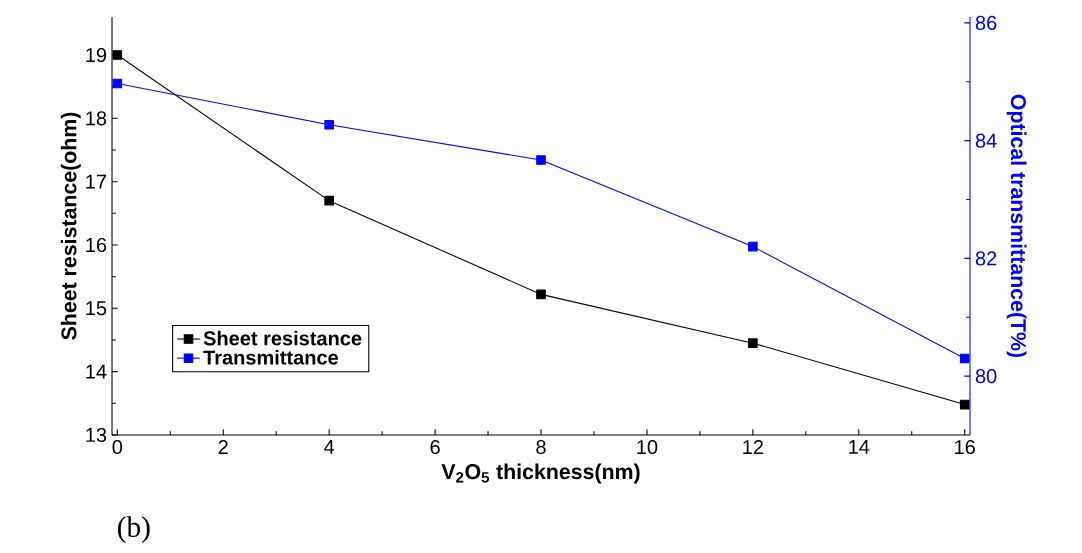  Describe the element at coordinates (271, 357) in the screenshot. I see `legend-label: Transmittance` at that location.